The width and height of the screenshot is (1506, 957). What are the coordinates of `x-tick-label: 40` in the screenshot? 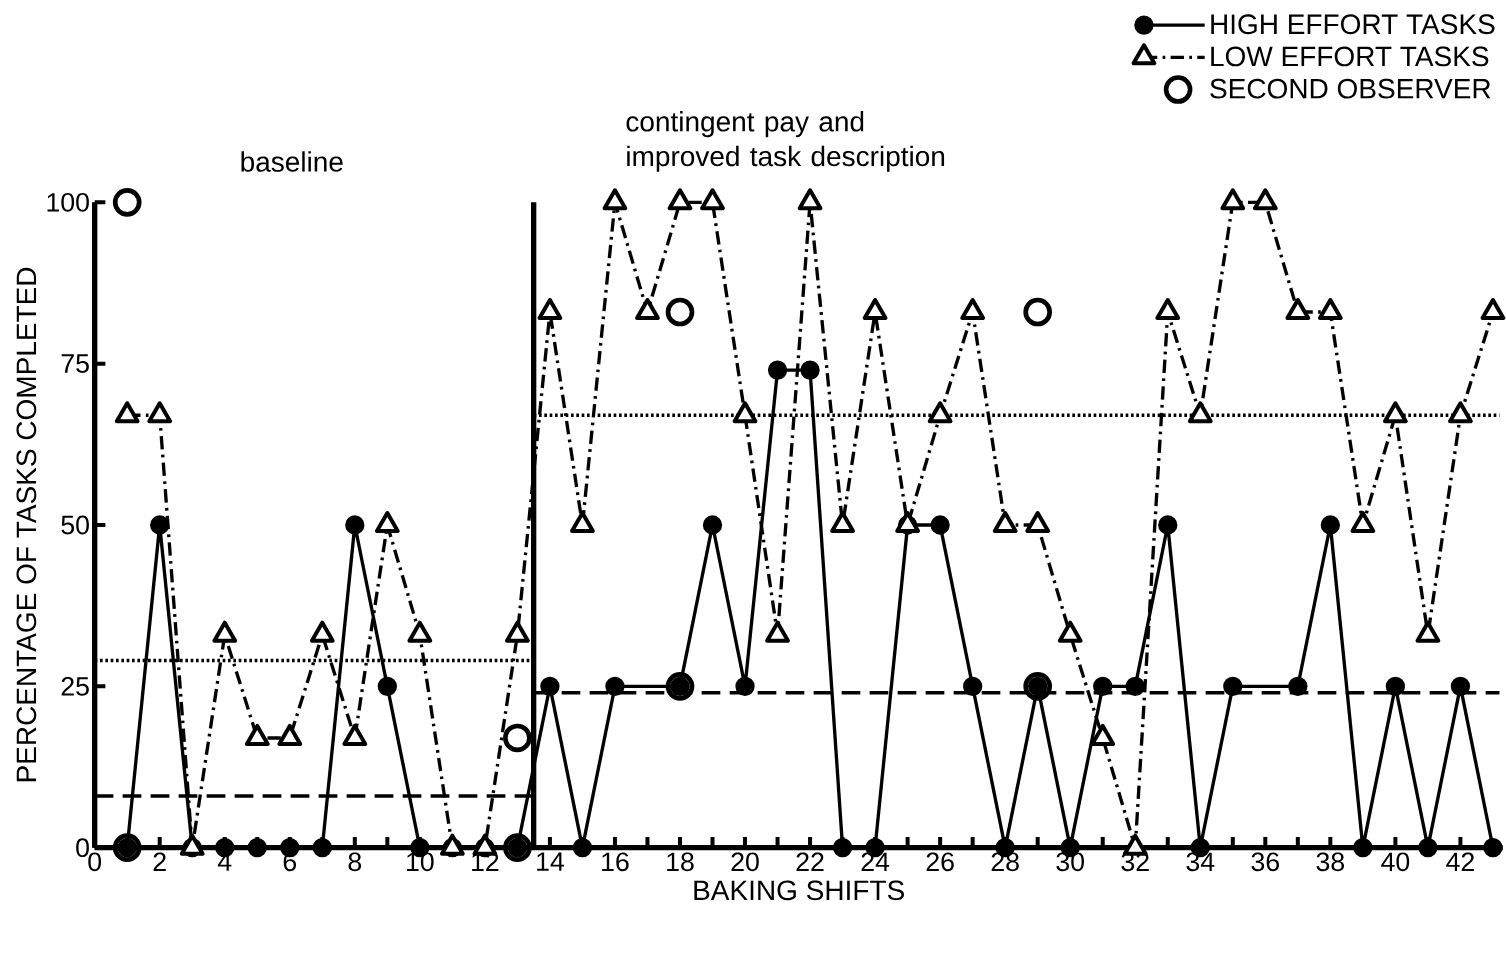 It's located at (1395, 862).